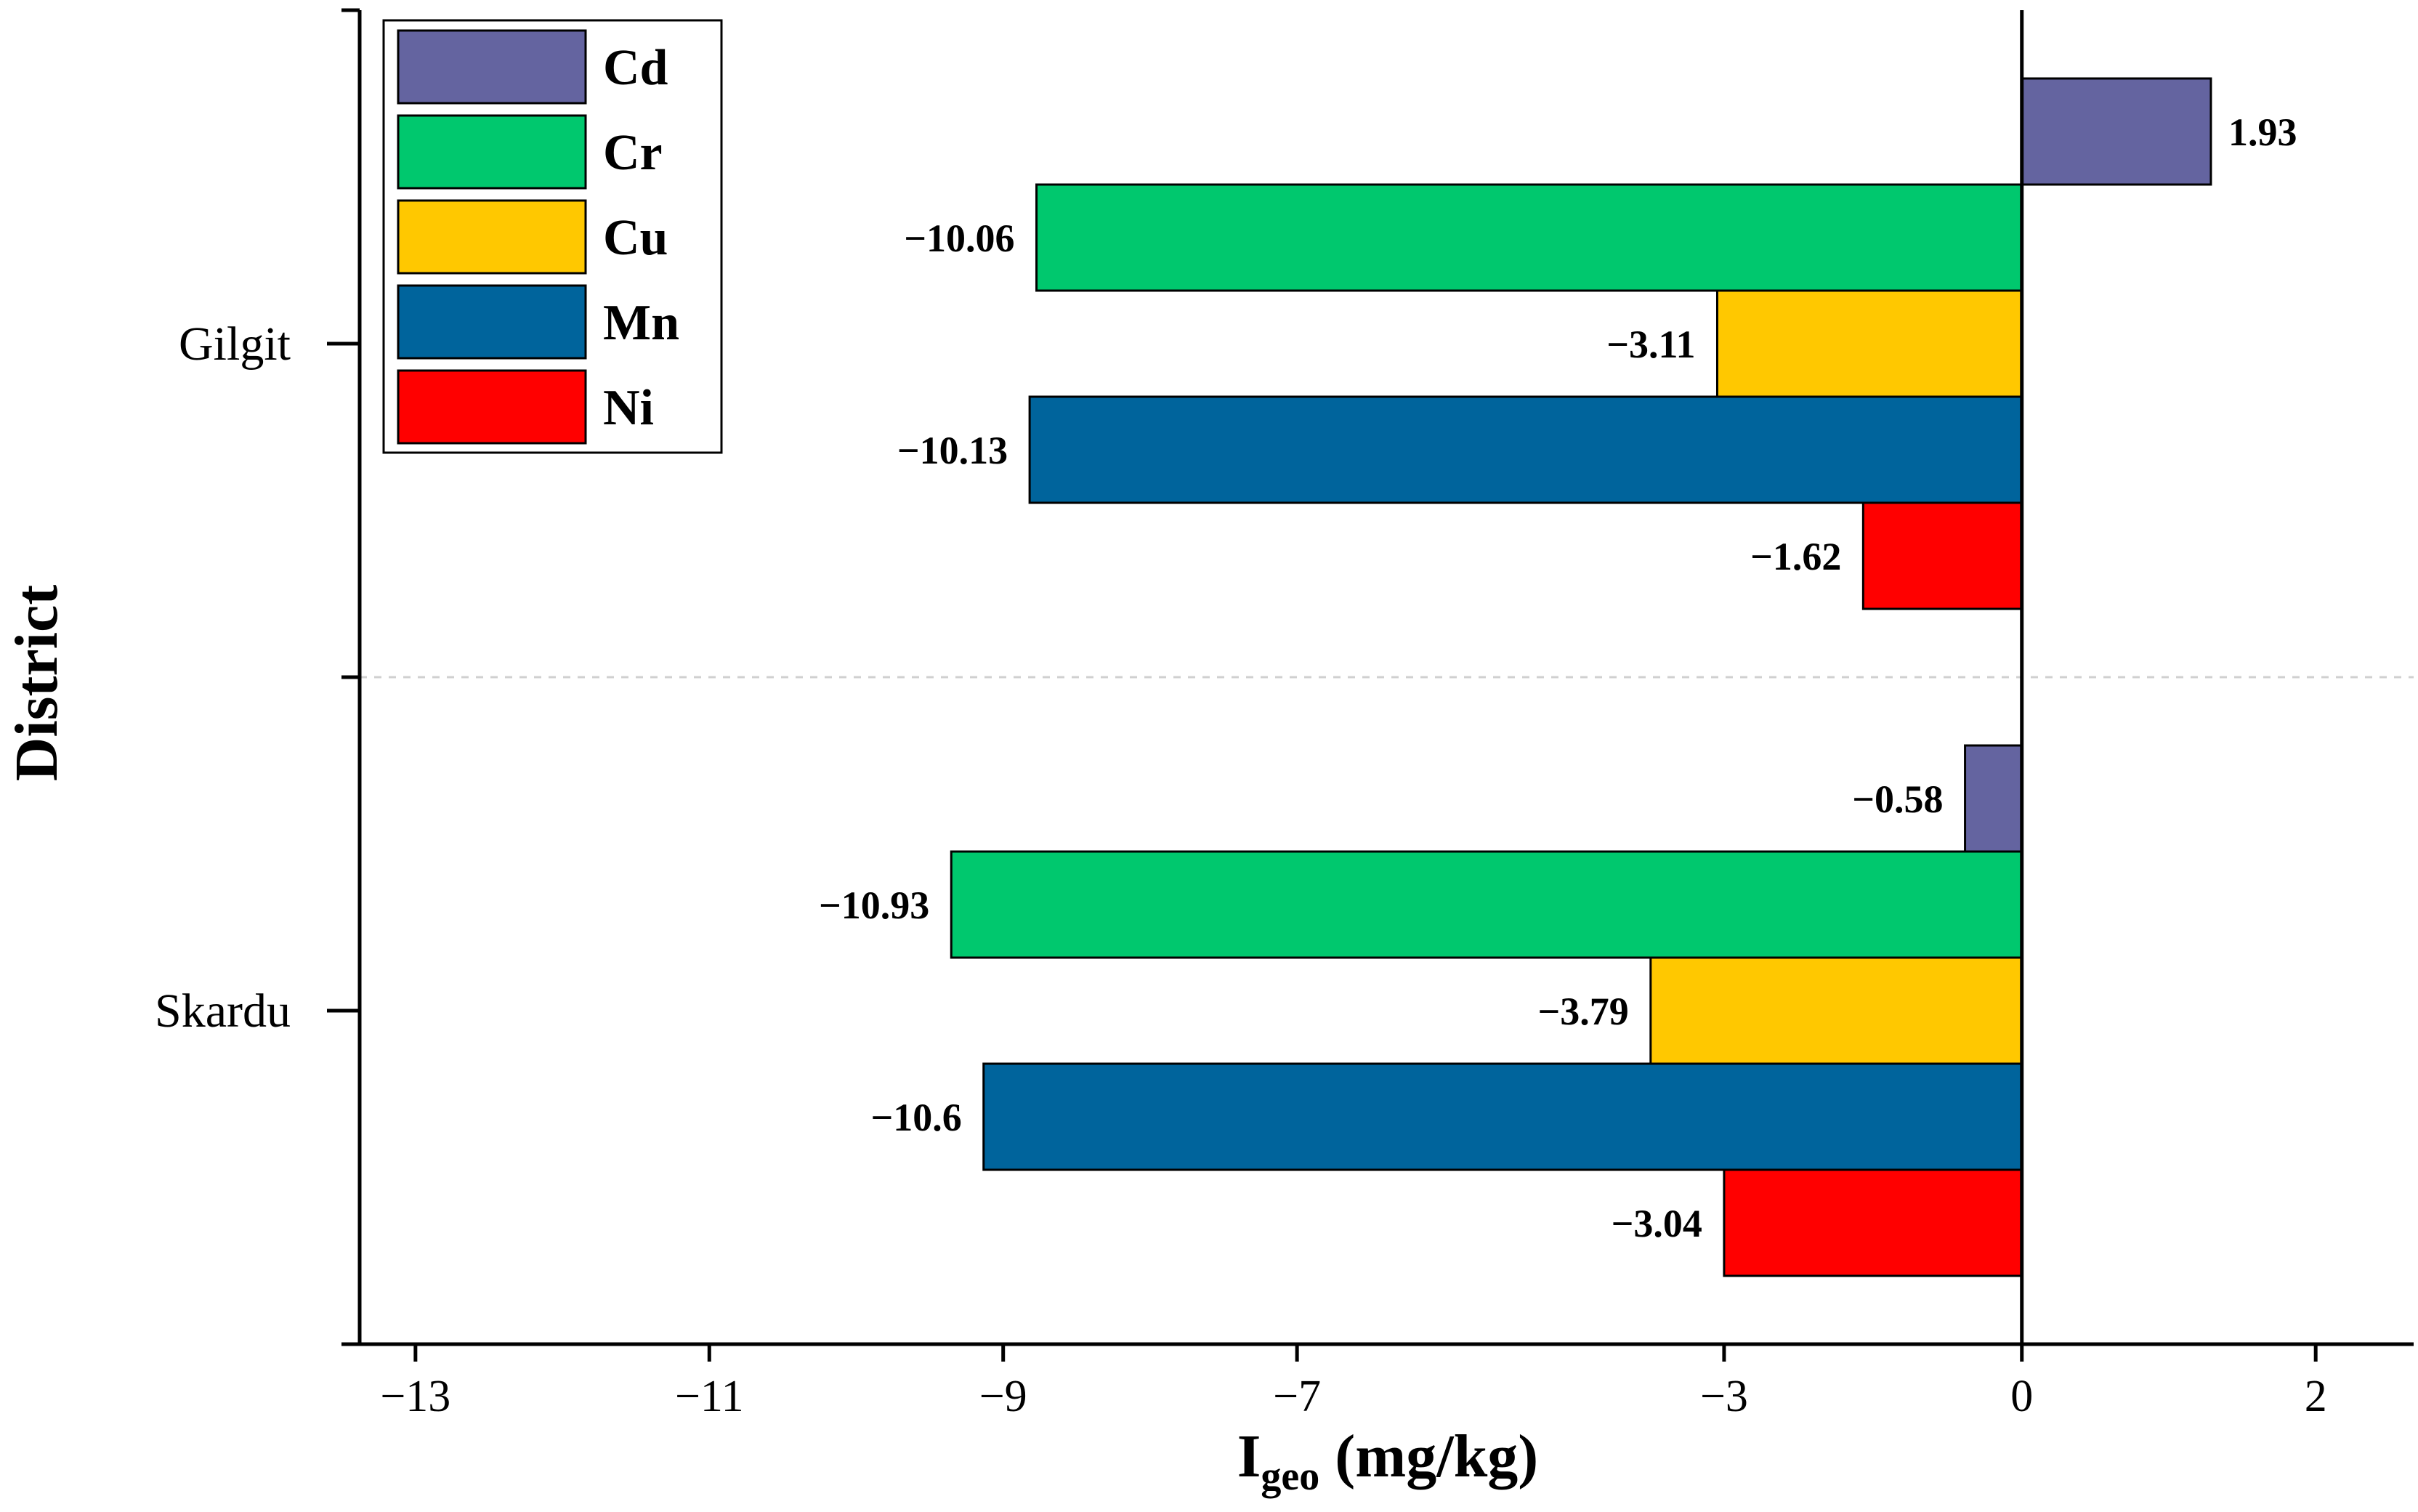  Describe the element at coordinates (633, 153) in the screenshot. I see `legend-label-cr: Cr` at that location.